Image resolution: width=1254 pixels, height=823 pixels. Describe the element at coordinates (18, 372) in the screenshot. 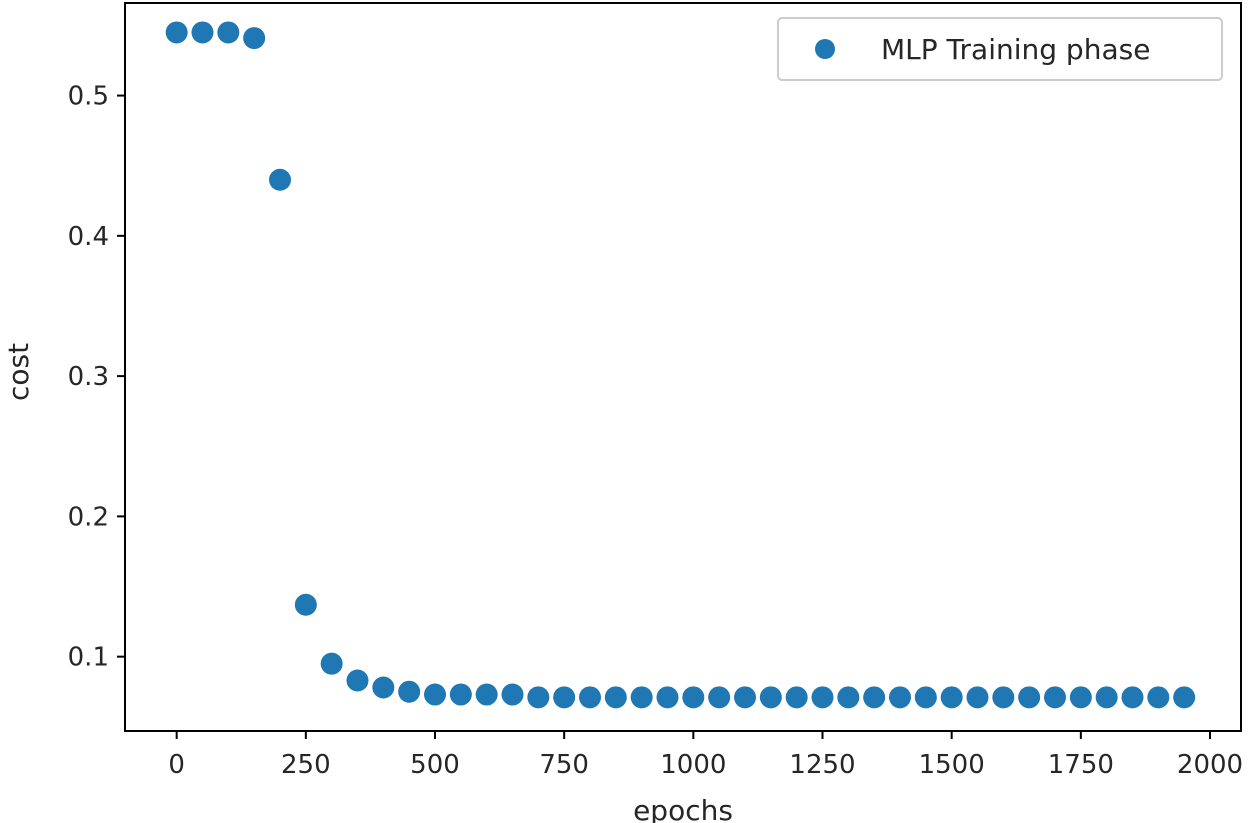

I see `y-axis-label: cost` at that location.